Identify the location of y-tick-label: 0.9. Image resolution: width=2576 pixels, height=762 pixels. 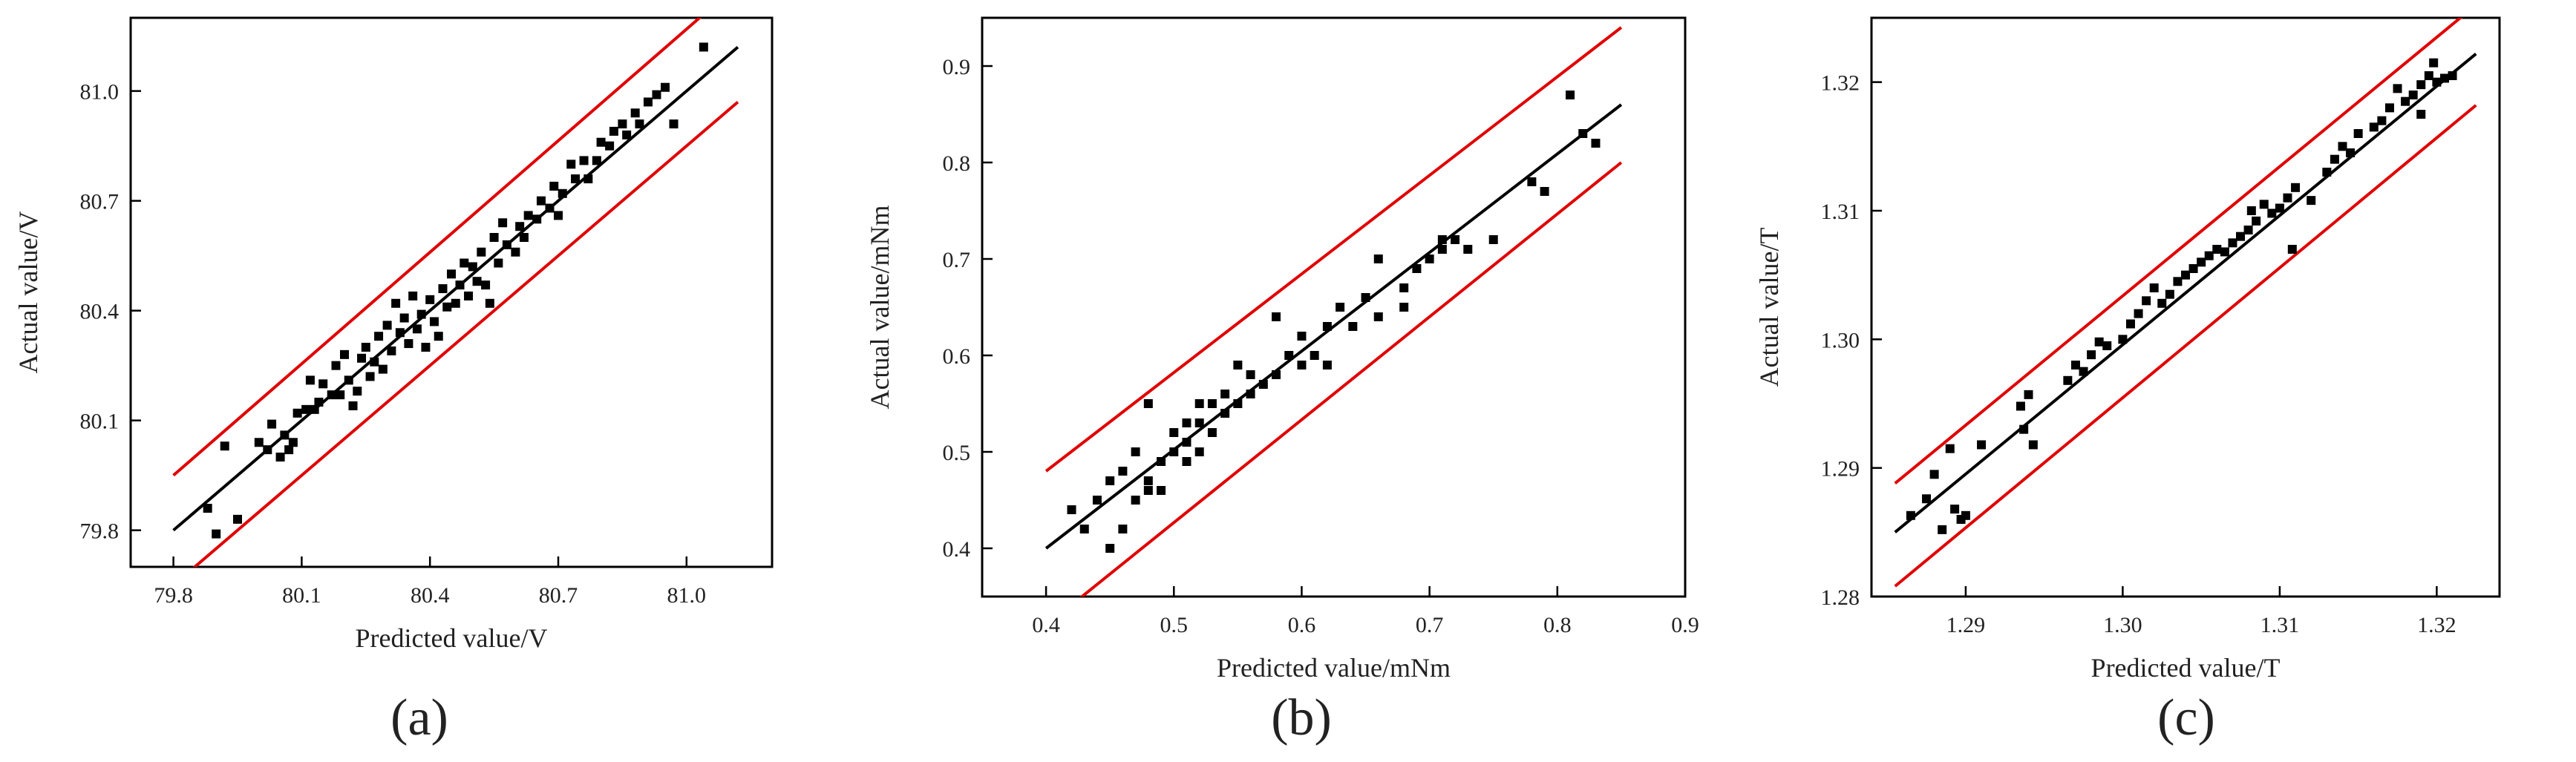
(957, 67).